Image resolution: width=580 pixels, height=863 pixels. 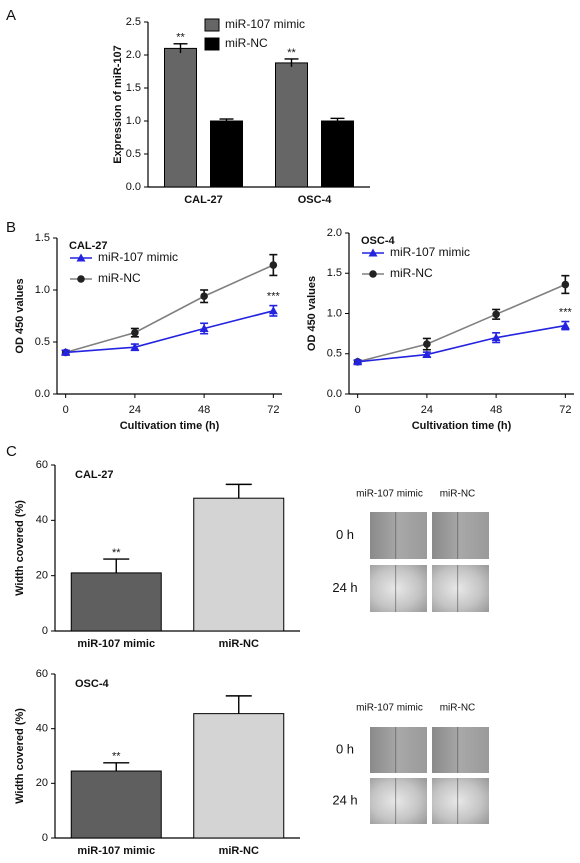 What do you see at coordinates (315, 200) in the screenshot?
I see `x-tick-label: OSC-4` at bounding box center [315, 200].